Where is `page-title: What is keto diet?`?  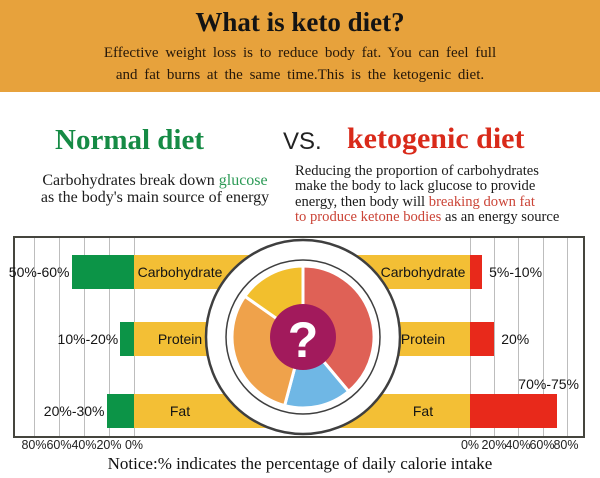
page-title: What is keto diet? is located at coordinates (300, 22).